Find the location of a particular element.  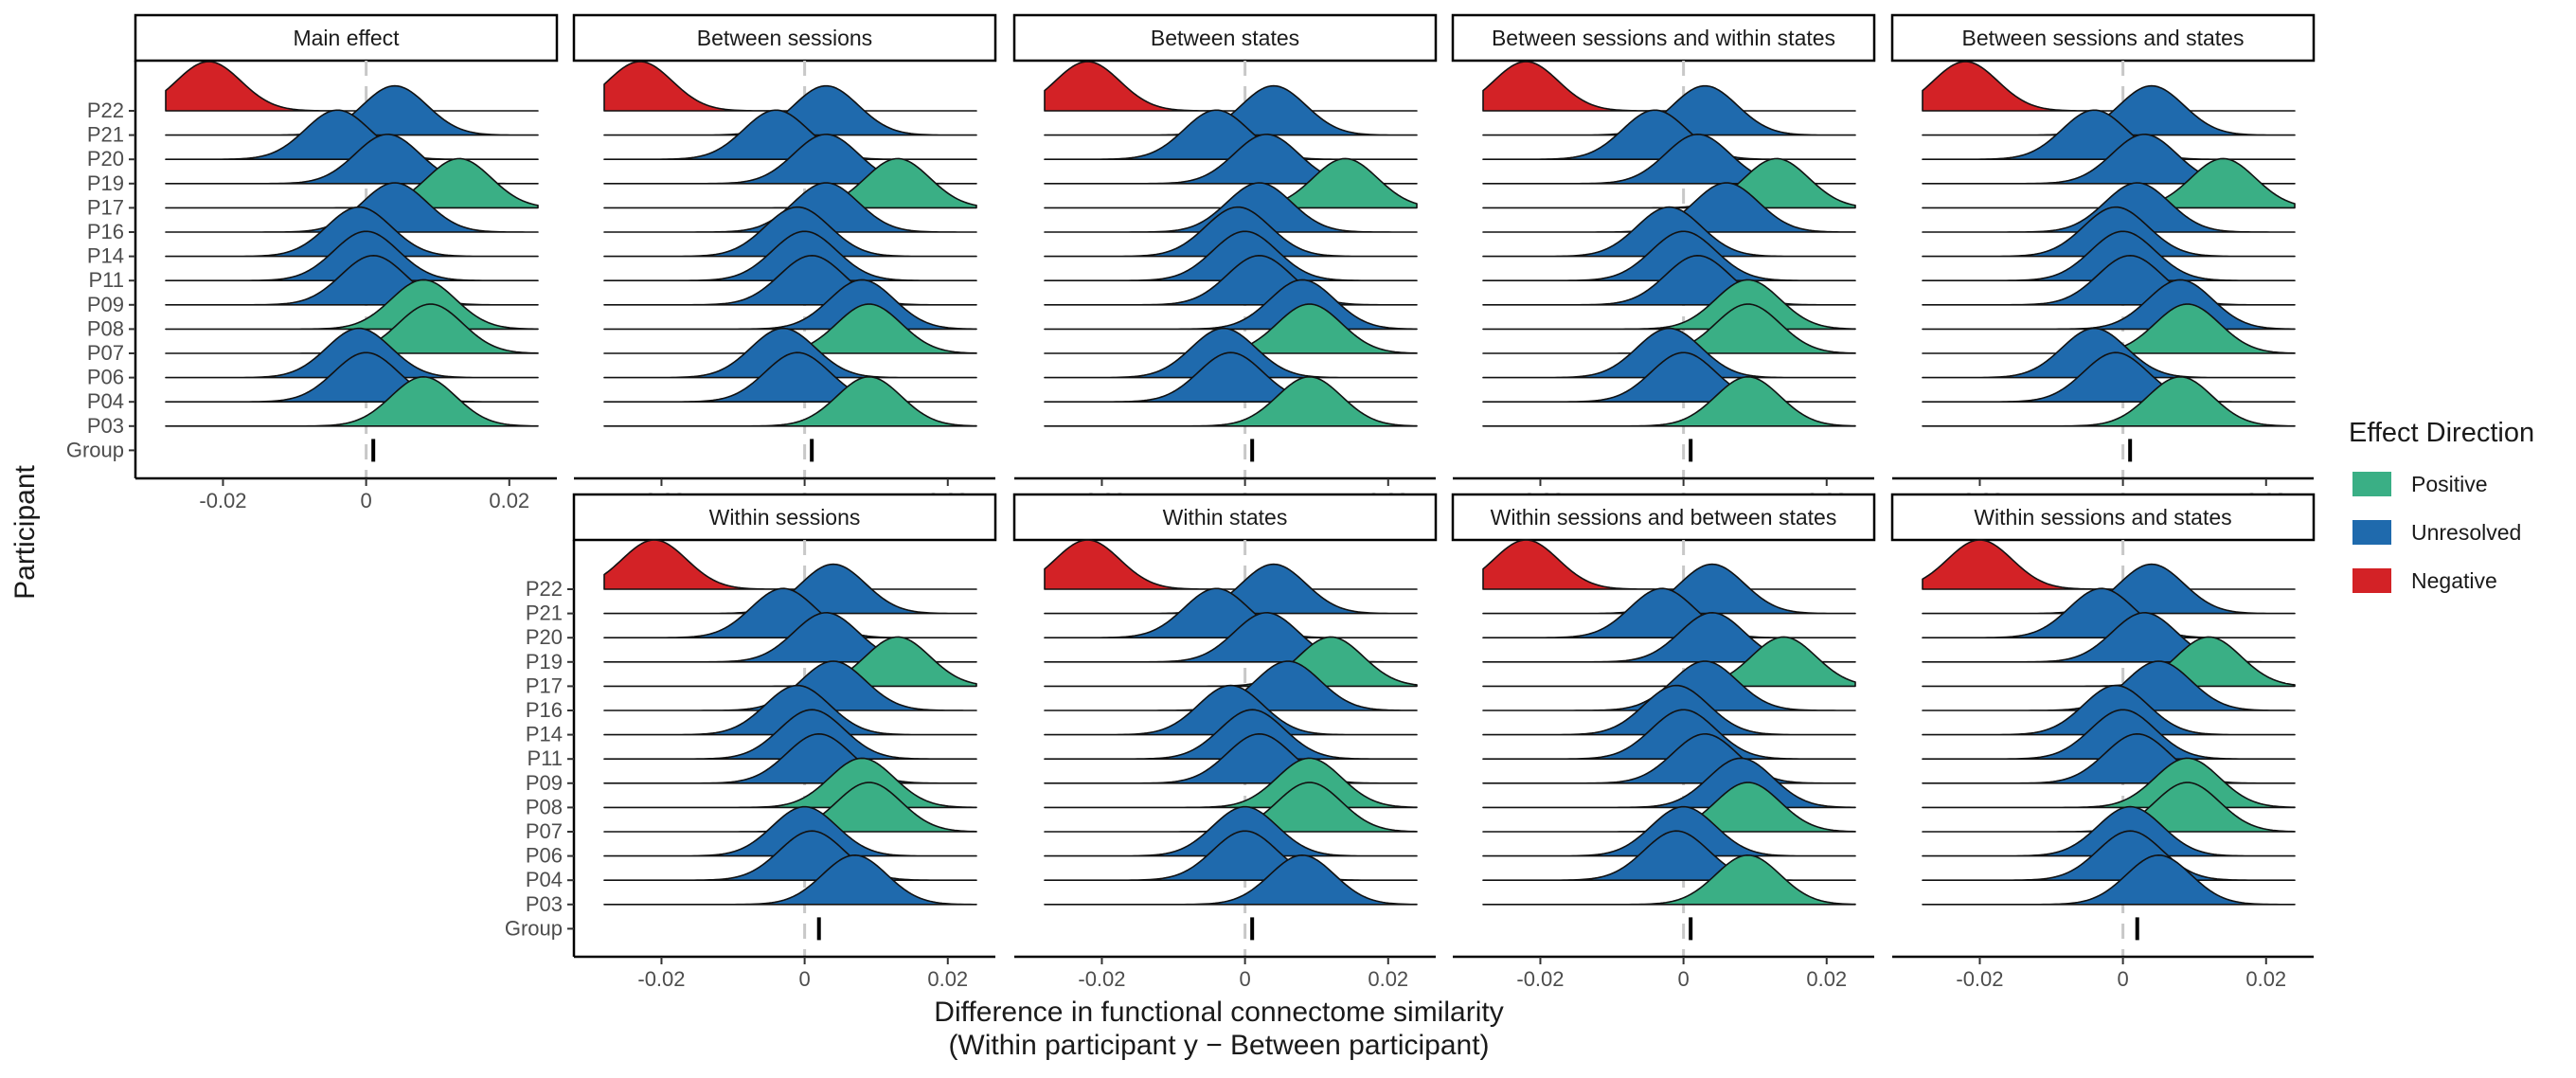

legend-label: Negative is located at coordinates (2454, 581).